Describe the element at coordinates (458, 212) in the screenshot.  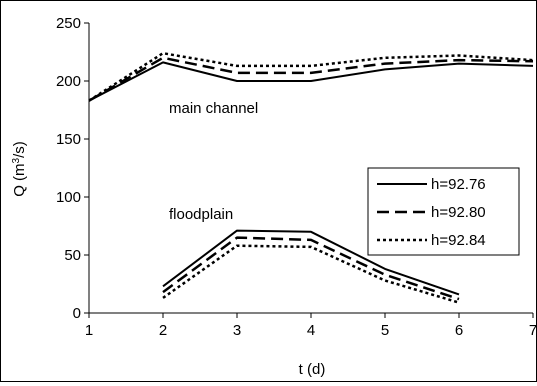
I see `legend-label-2: h=92.80` at that location.